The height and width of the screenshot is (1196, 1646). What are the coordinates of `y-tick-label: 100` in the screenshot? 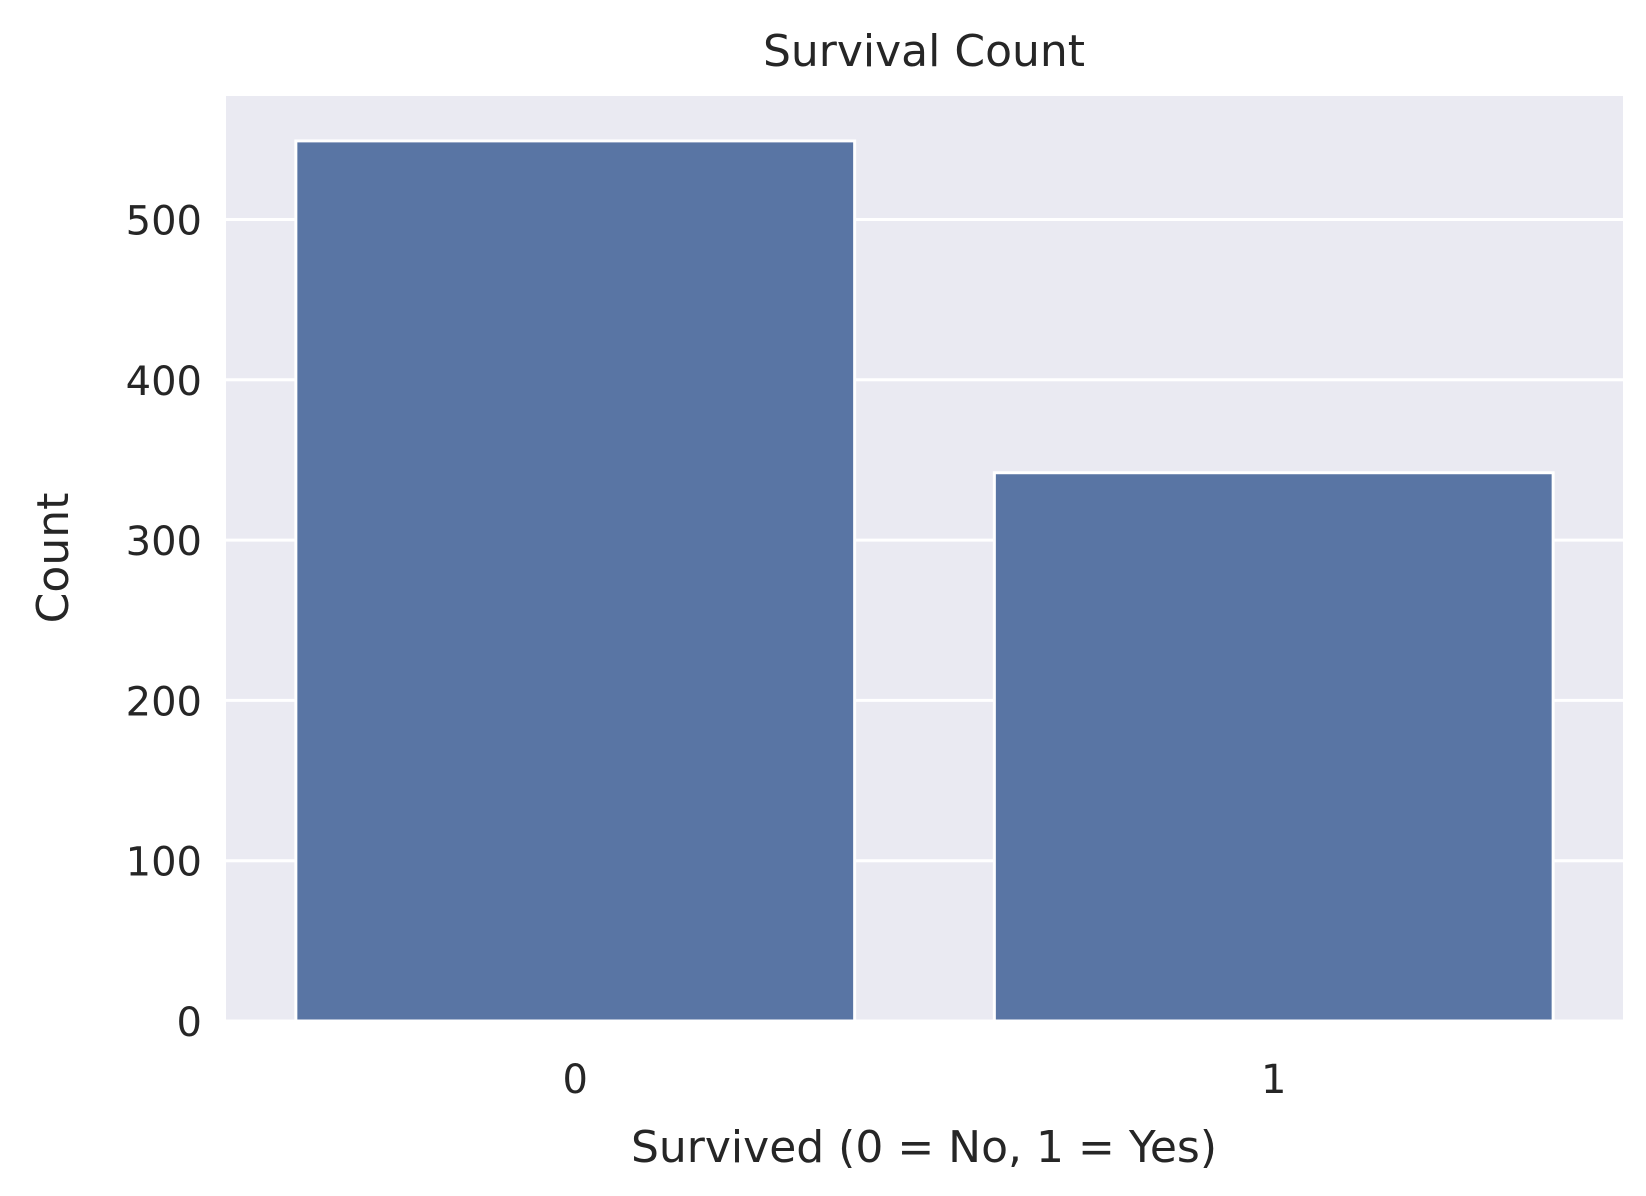 It's located at (164, 863).